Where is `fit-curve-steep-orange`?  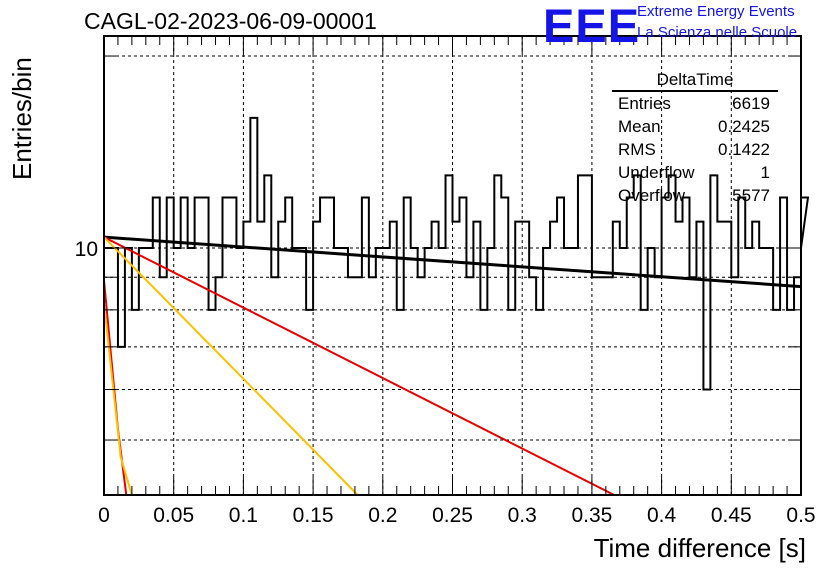 fit-curve-steep-orange is located at coordinates (118, 399).